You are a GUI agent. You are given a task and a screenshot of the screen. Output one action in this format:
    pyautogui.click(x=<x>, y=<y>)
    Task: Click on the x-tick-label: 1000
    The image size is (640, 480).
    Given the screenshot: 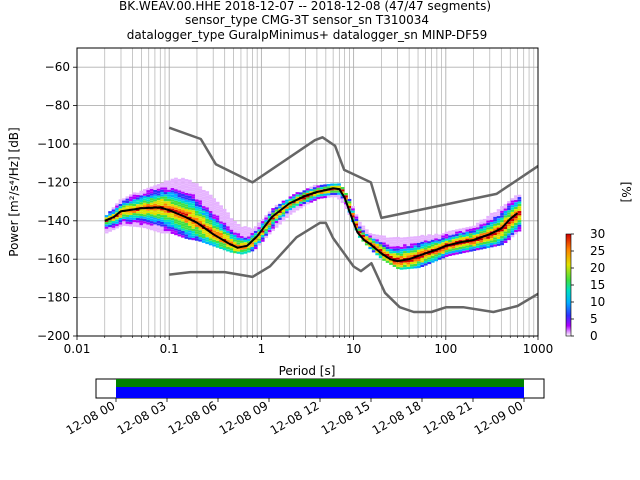 What is the action you would take?
    pyautogui.click(x=538, y=349)
    